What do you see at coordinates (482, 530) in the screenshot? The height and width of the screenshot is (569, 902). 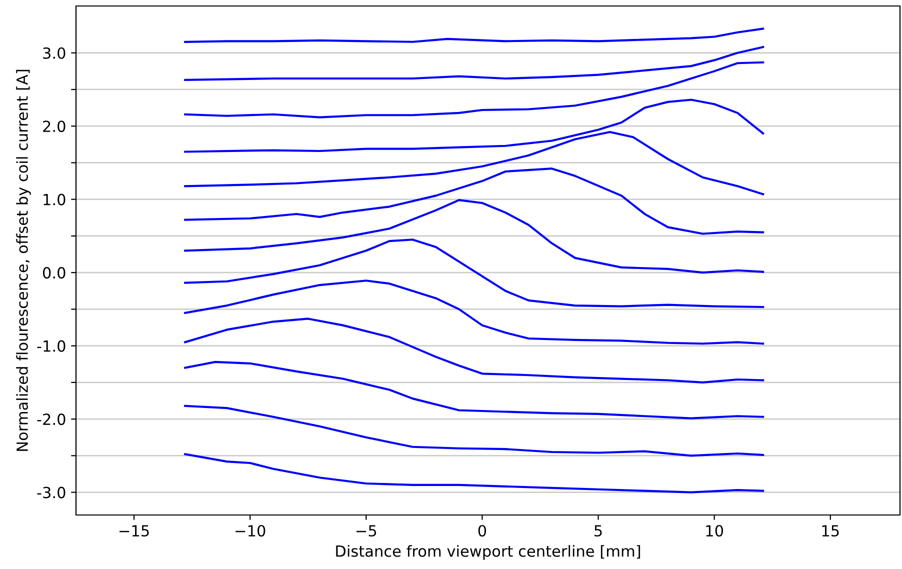 I see `x-tick-label: 0` at bounding box center [482, 530].